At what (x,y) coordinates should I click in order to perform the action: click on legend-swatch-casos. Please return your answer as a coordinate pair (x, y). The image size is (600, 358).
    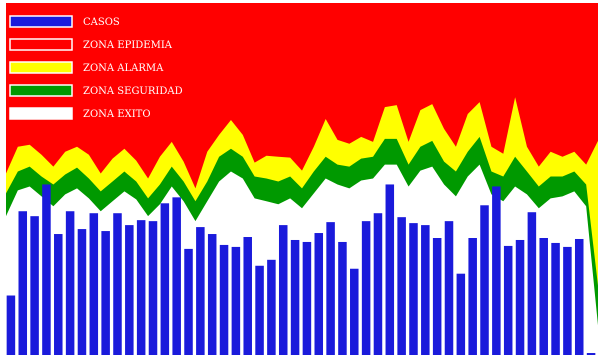
    Looking at the image, I should click on (41, 21).